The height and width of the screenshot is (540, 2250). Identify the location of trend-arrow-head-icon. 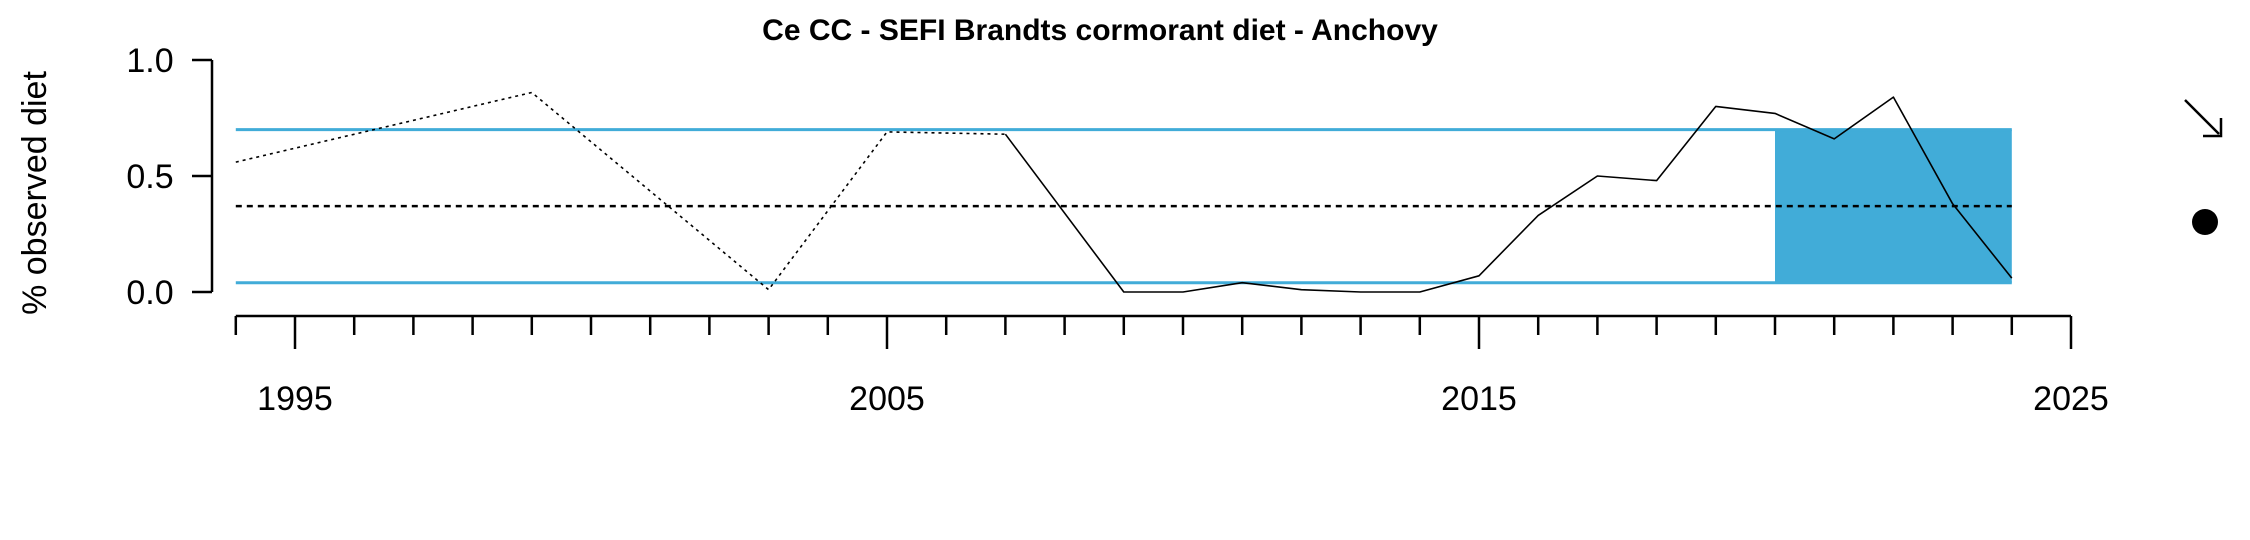
(2213, 128).